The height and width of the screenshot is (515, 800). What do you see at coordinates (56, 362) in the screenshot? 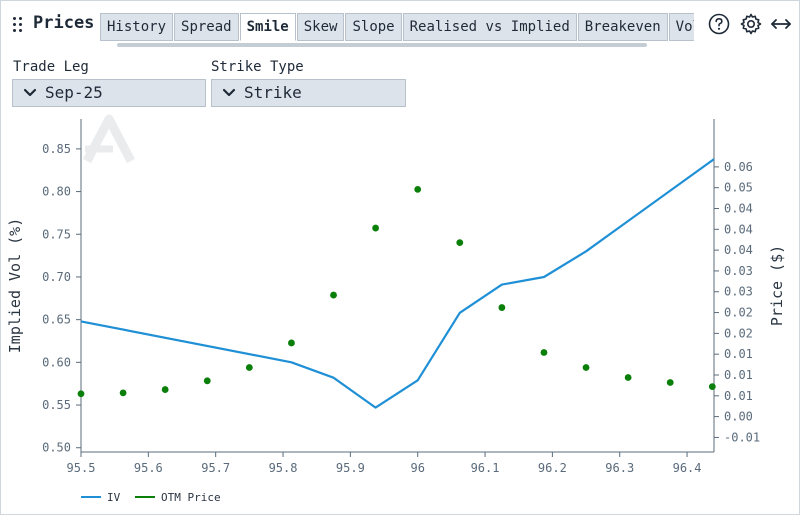
I see `y-tick-label: 0.60` at bounding box center [56, 362].